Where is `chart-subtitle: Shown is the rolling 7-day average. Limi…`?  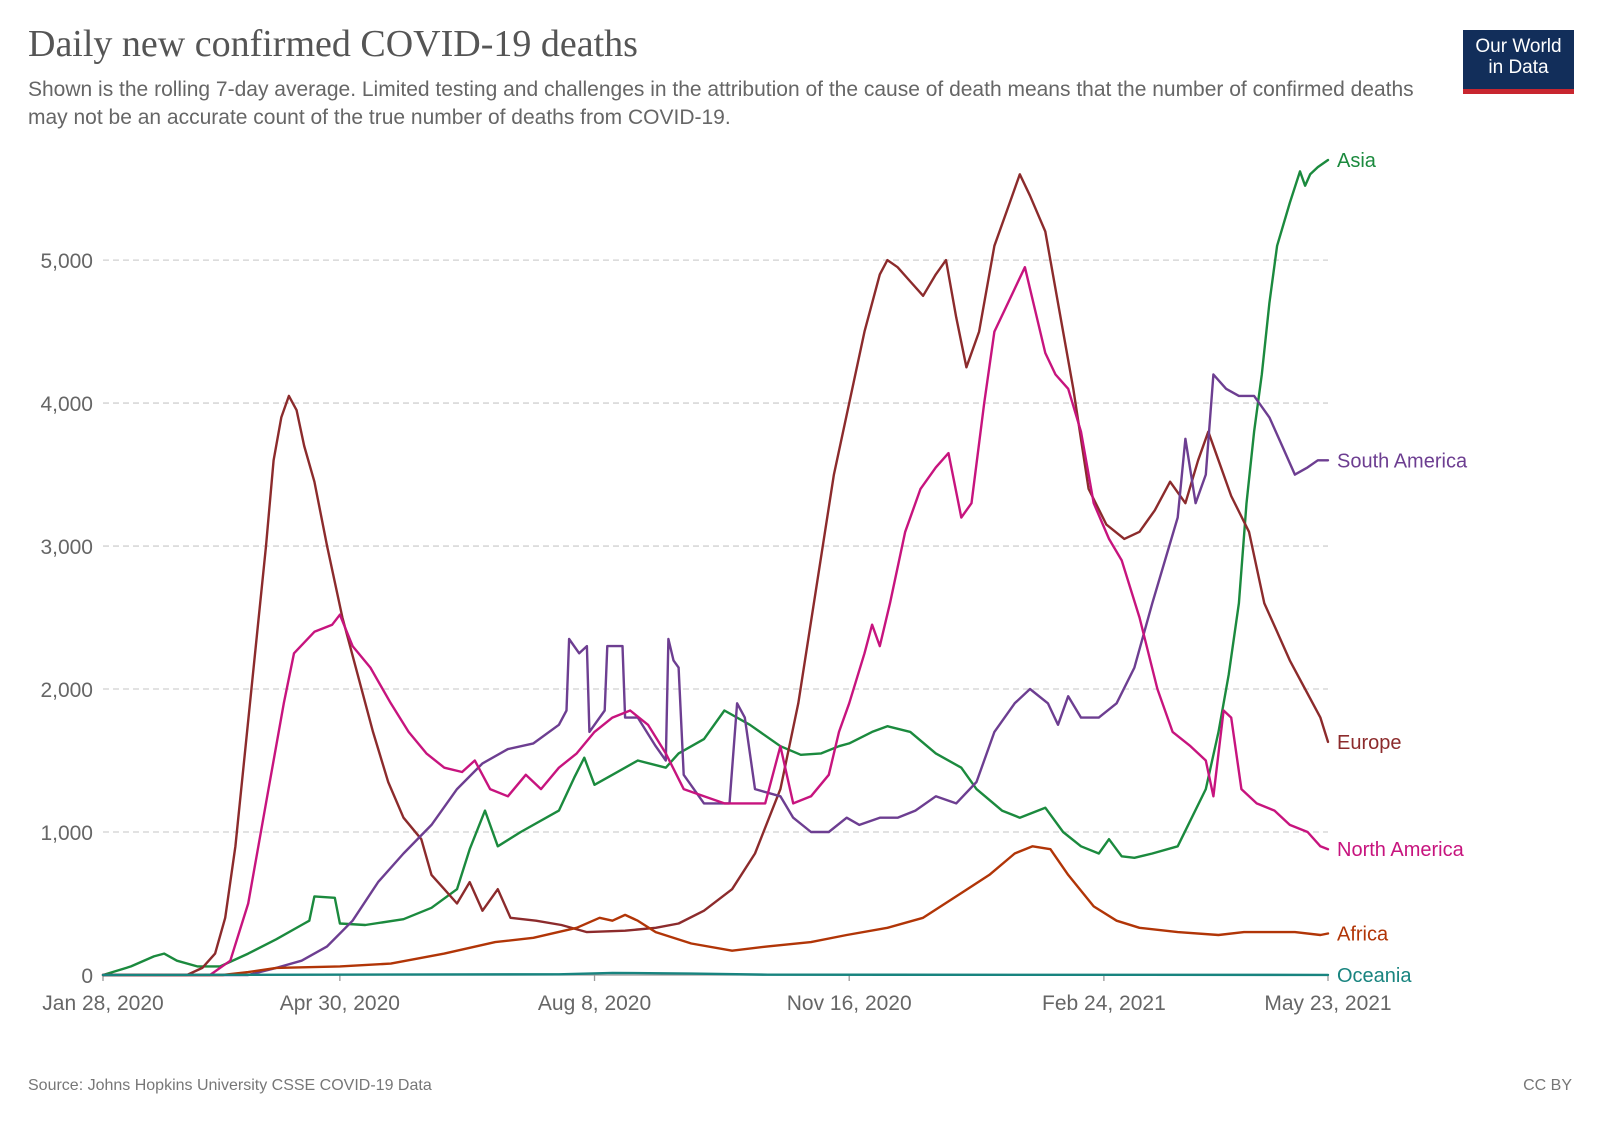
chart-subtitle: Shown is the rolling 7-day average. Limi… is located at coordinates (721, 103).